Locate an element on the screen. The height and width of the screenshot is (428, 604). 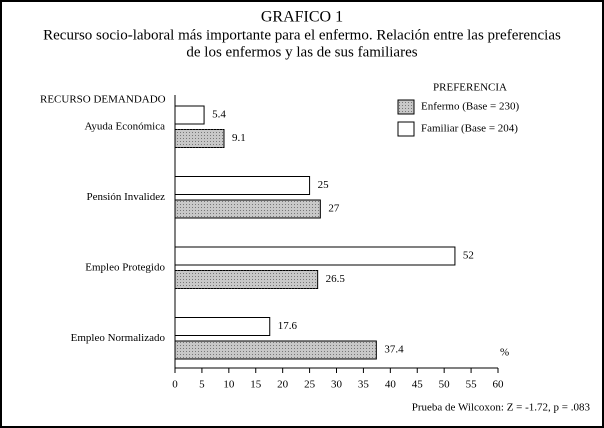
x-tick-label: 35 is located at coordinates (364, 385).